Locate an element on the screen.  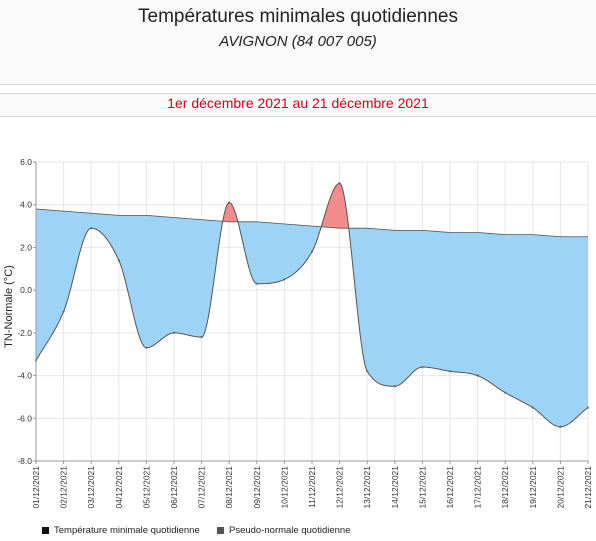
y-tick-label: -2.0 is located at coordinates (24, 333).